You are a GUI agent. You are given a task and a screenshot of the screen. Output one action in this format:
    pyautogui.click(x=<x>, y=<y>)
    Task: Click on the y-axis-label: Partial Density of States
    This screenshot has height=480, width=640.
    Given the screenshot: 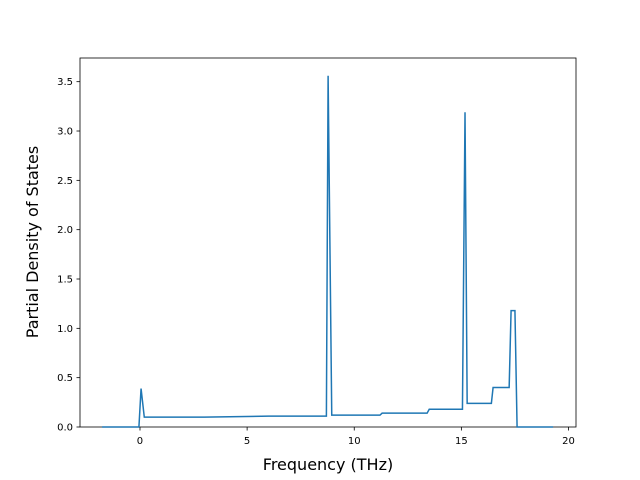 What is the action you would take?
    pyautogui.click(x=32, y=242)
    